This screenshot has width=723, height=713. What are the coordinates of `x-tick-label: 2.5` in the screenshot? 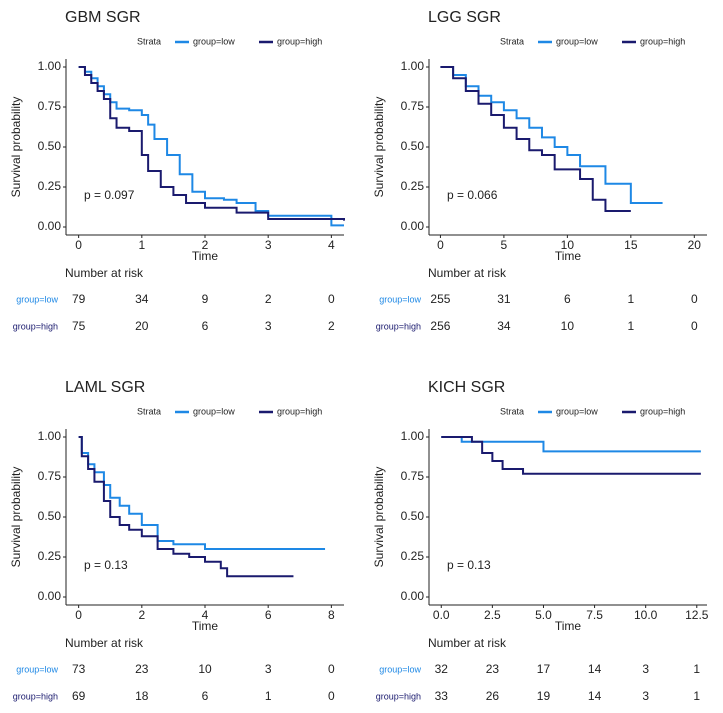 It's located at (492, 615).